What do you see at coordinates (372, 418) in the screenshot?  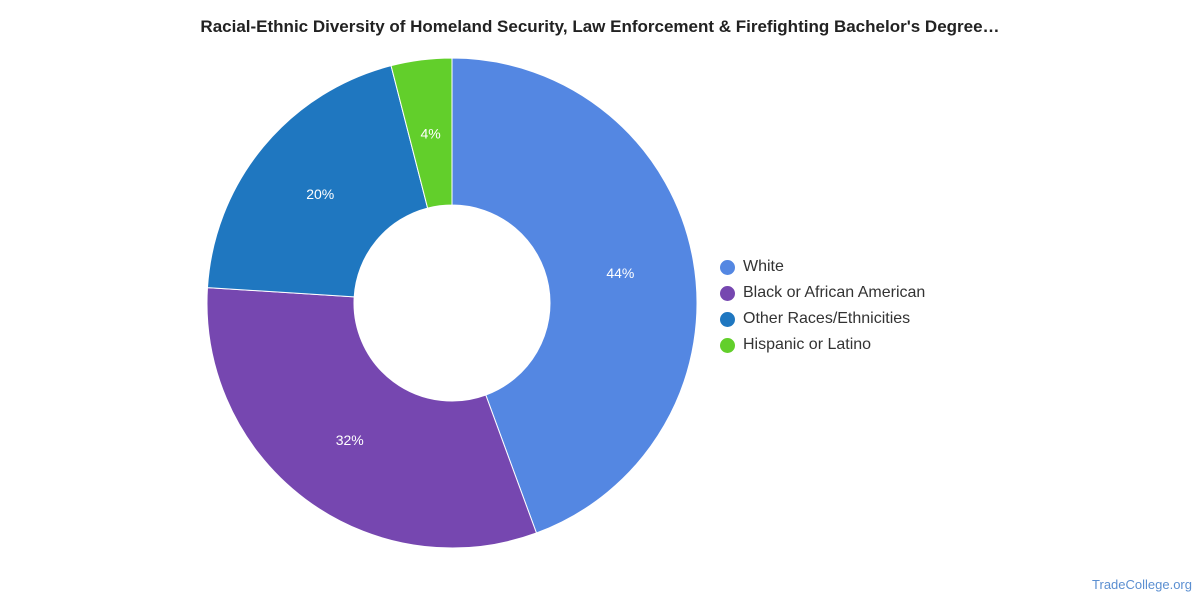 I see `slice-black-or-african-american` at bounding box center [372, 418].